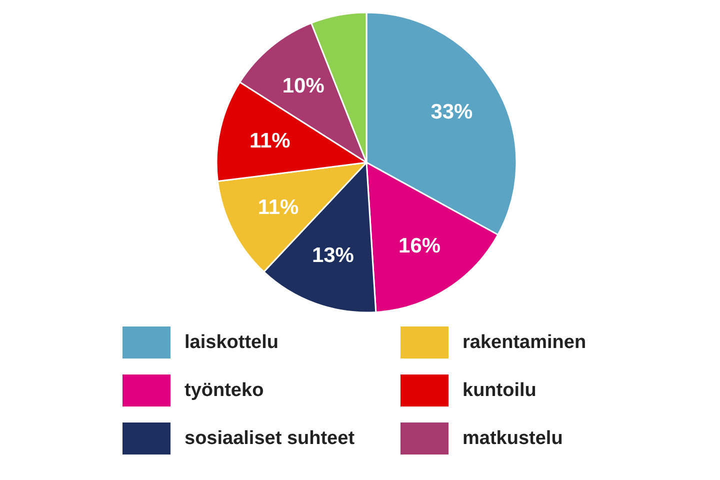  I want to click on data-label: 33%, so click(452, 112).